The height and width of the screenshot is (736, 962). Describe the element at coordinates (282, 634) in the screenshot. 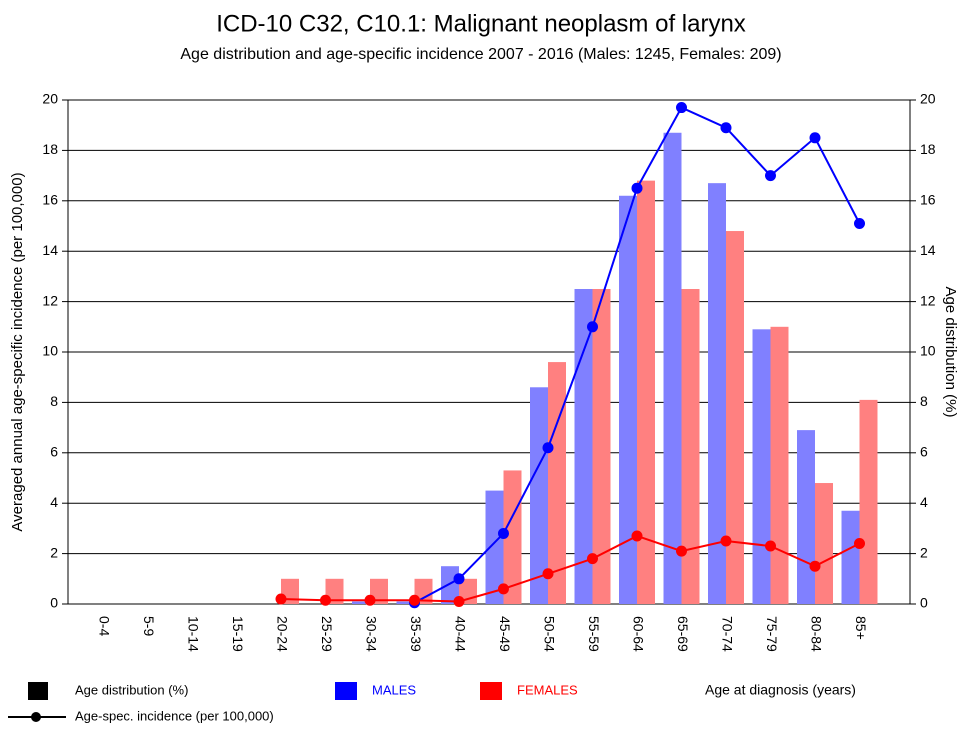

I see `x-tick-label: 20-24` at that location.